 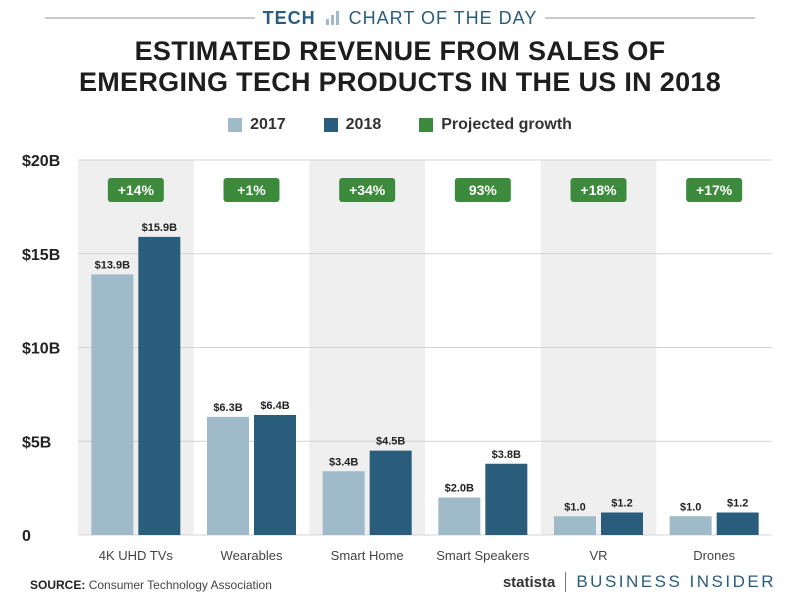 What do you see at coordinates (113, 265) in the screenshot?
I see `data-label-2017: $13.9B` at bounding box center [113, 265].